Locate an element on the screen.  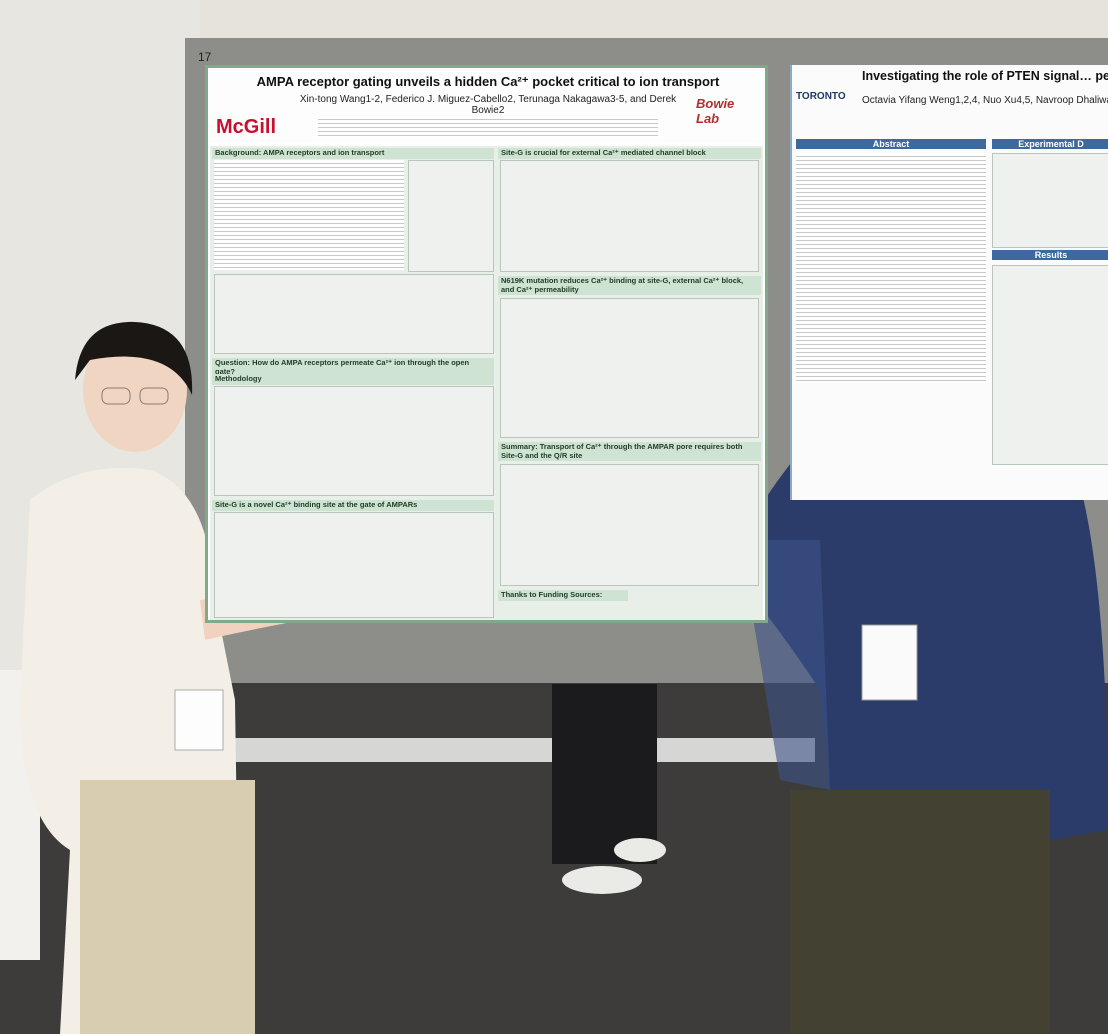
lab-logo: Bowie Lab is located at coordinates (715, 111).